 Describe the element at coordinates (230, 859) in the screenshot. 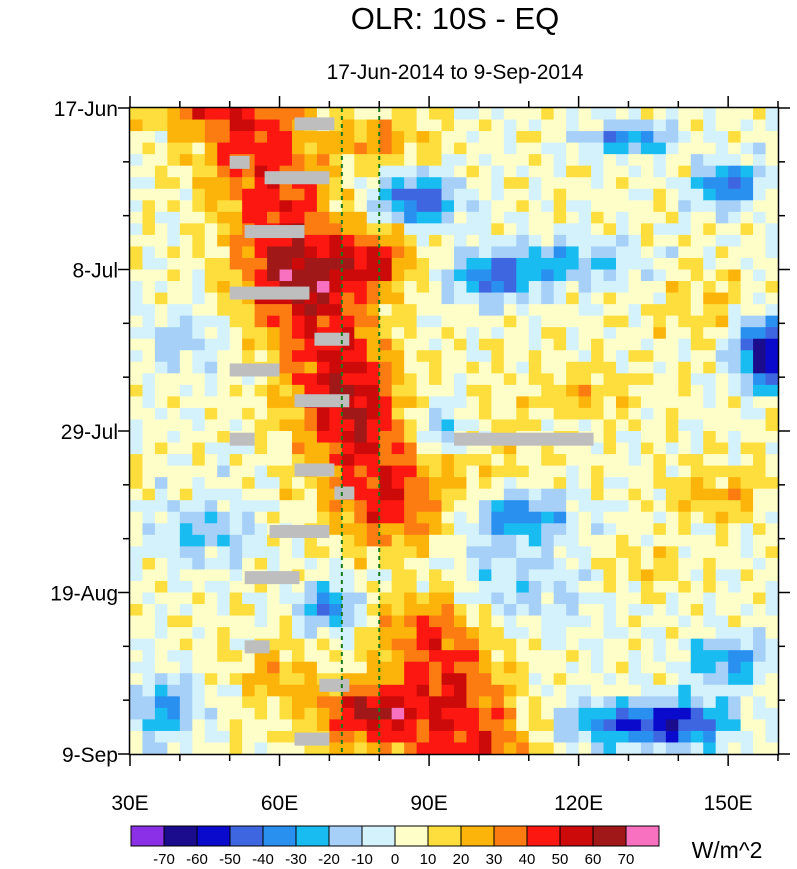

I see `colorbar-label: -50` at that location.